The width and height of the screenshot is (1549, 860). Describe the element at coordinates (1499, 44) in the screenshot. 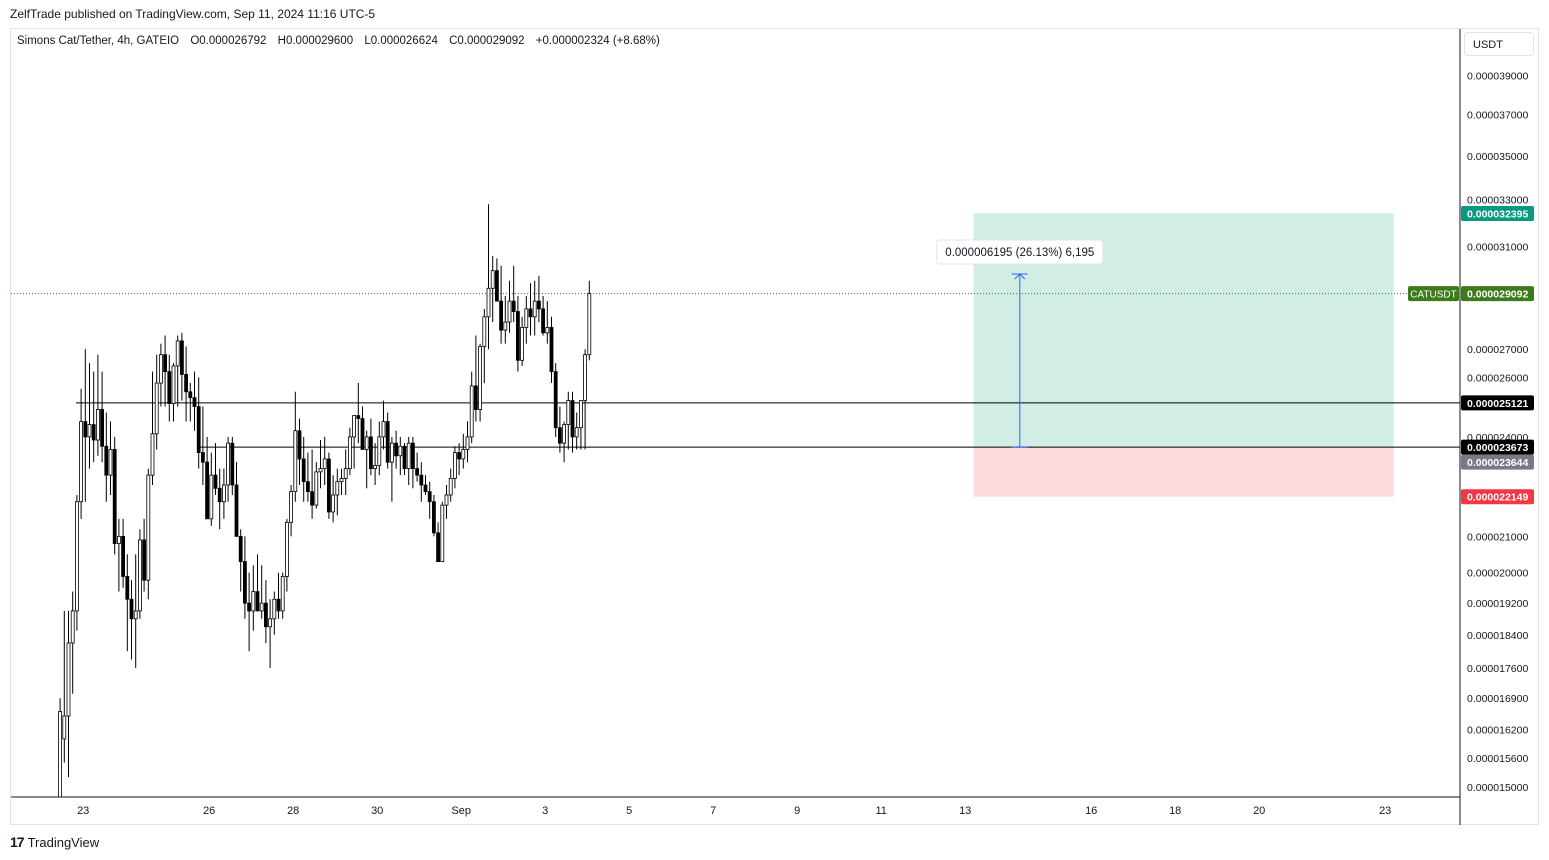

I see `currency-selector: USDT` at that location.